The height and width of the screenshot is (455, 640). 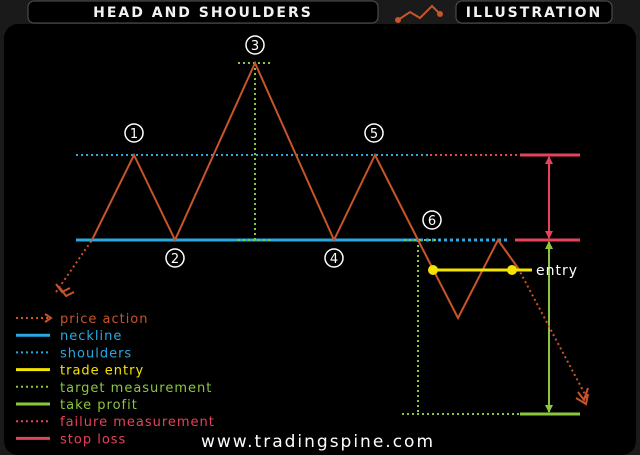 What do you see at coordinates (136, 388) in the screenshot?
I see `legend-label: target measurement` at bounding box center [136, 388].